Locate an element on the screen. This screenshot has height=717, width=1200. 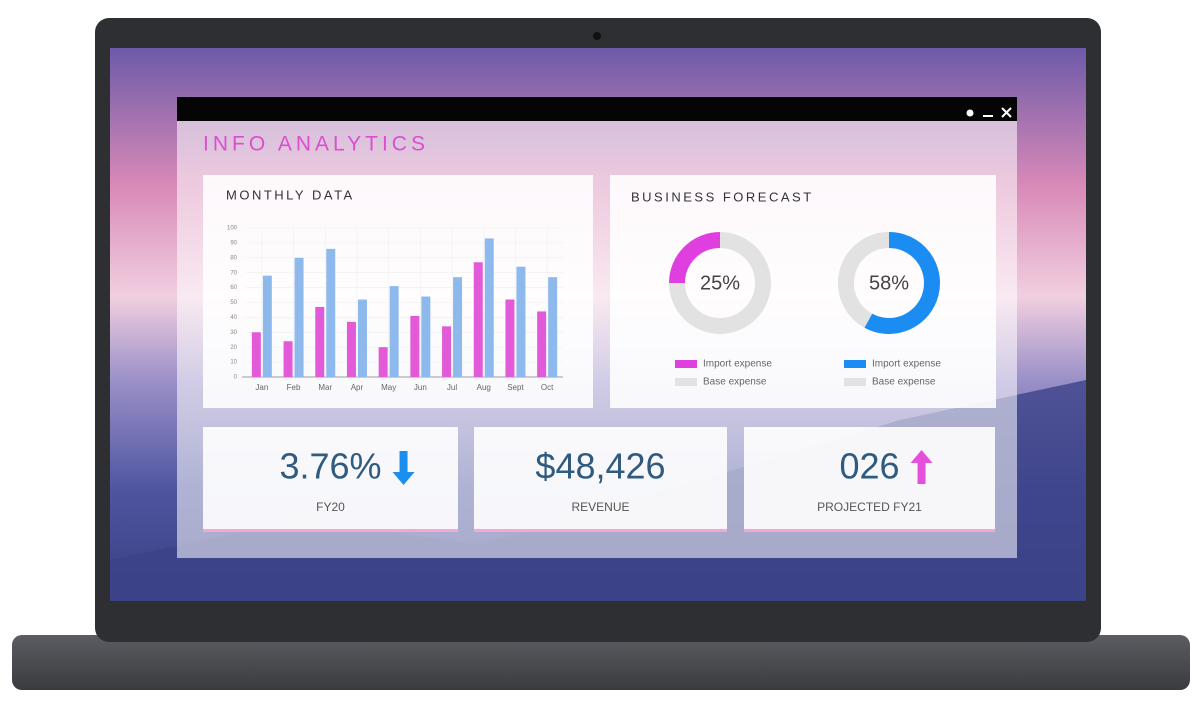
donut-center-label: 58% is located at coordinates (889, 283).